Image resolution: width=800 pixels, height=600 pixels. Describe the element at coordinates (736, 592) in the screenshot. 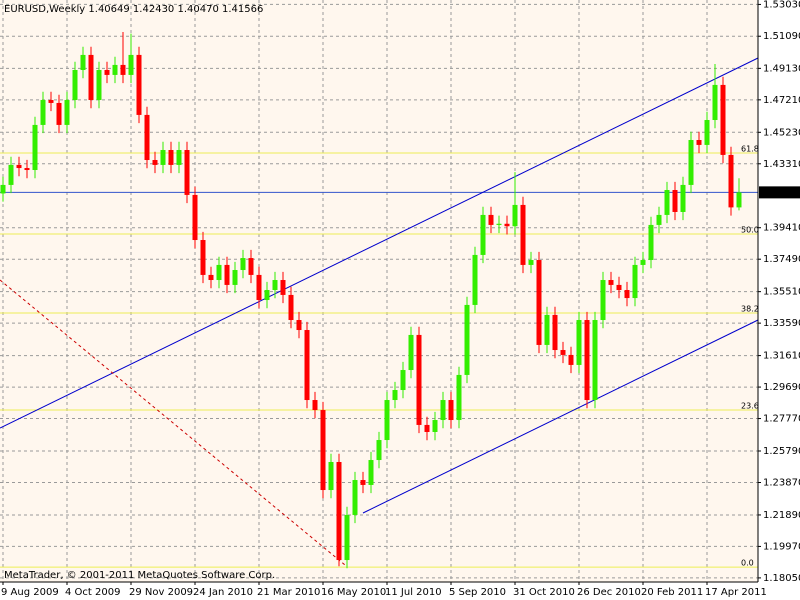

I see `x-tick-label: 17 Apr 2011` at that location.